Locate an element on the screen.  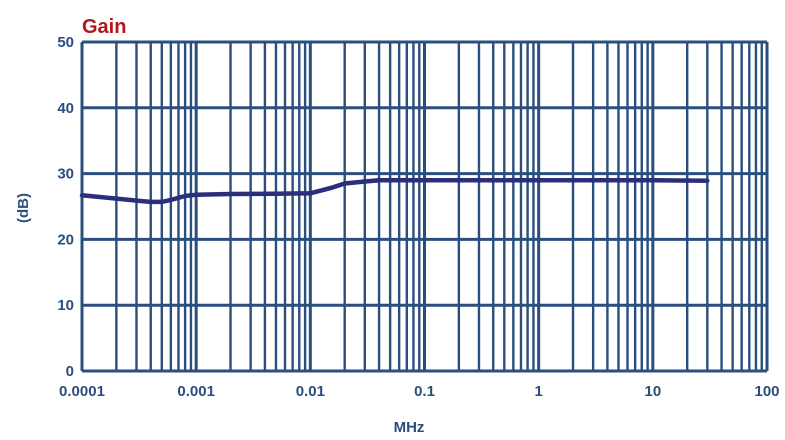
y-tick-label: 20 is located at coordinates (65, 239).